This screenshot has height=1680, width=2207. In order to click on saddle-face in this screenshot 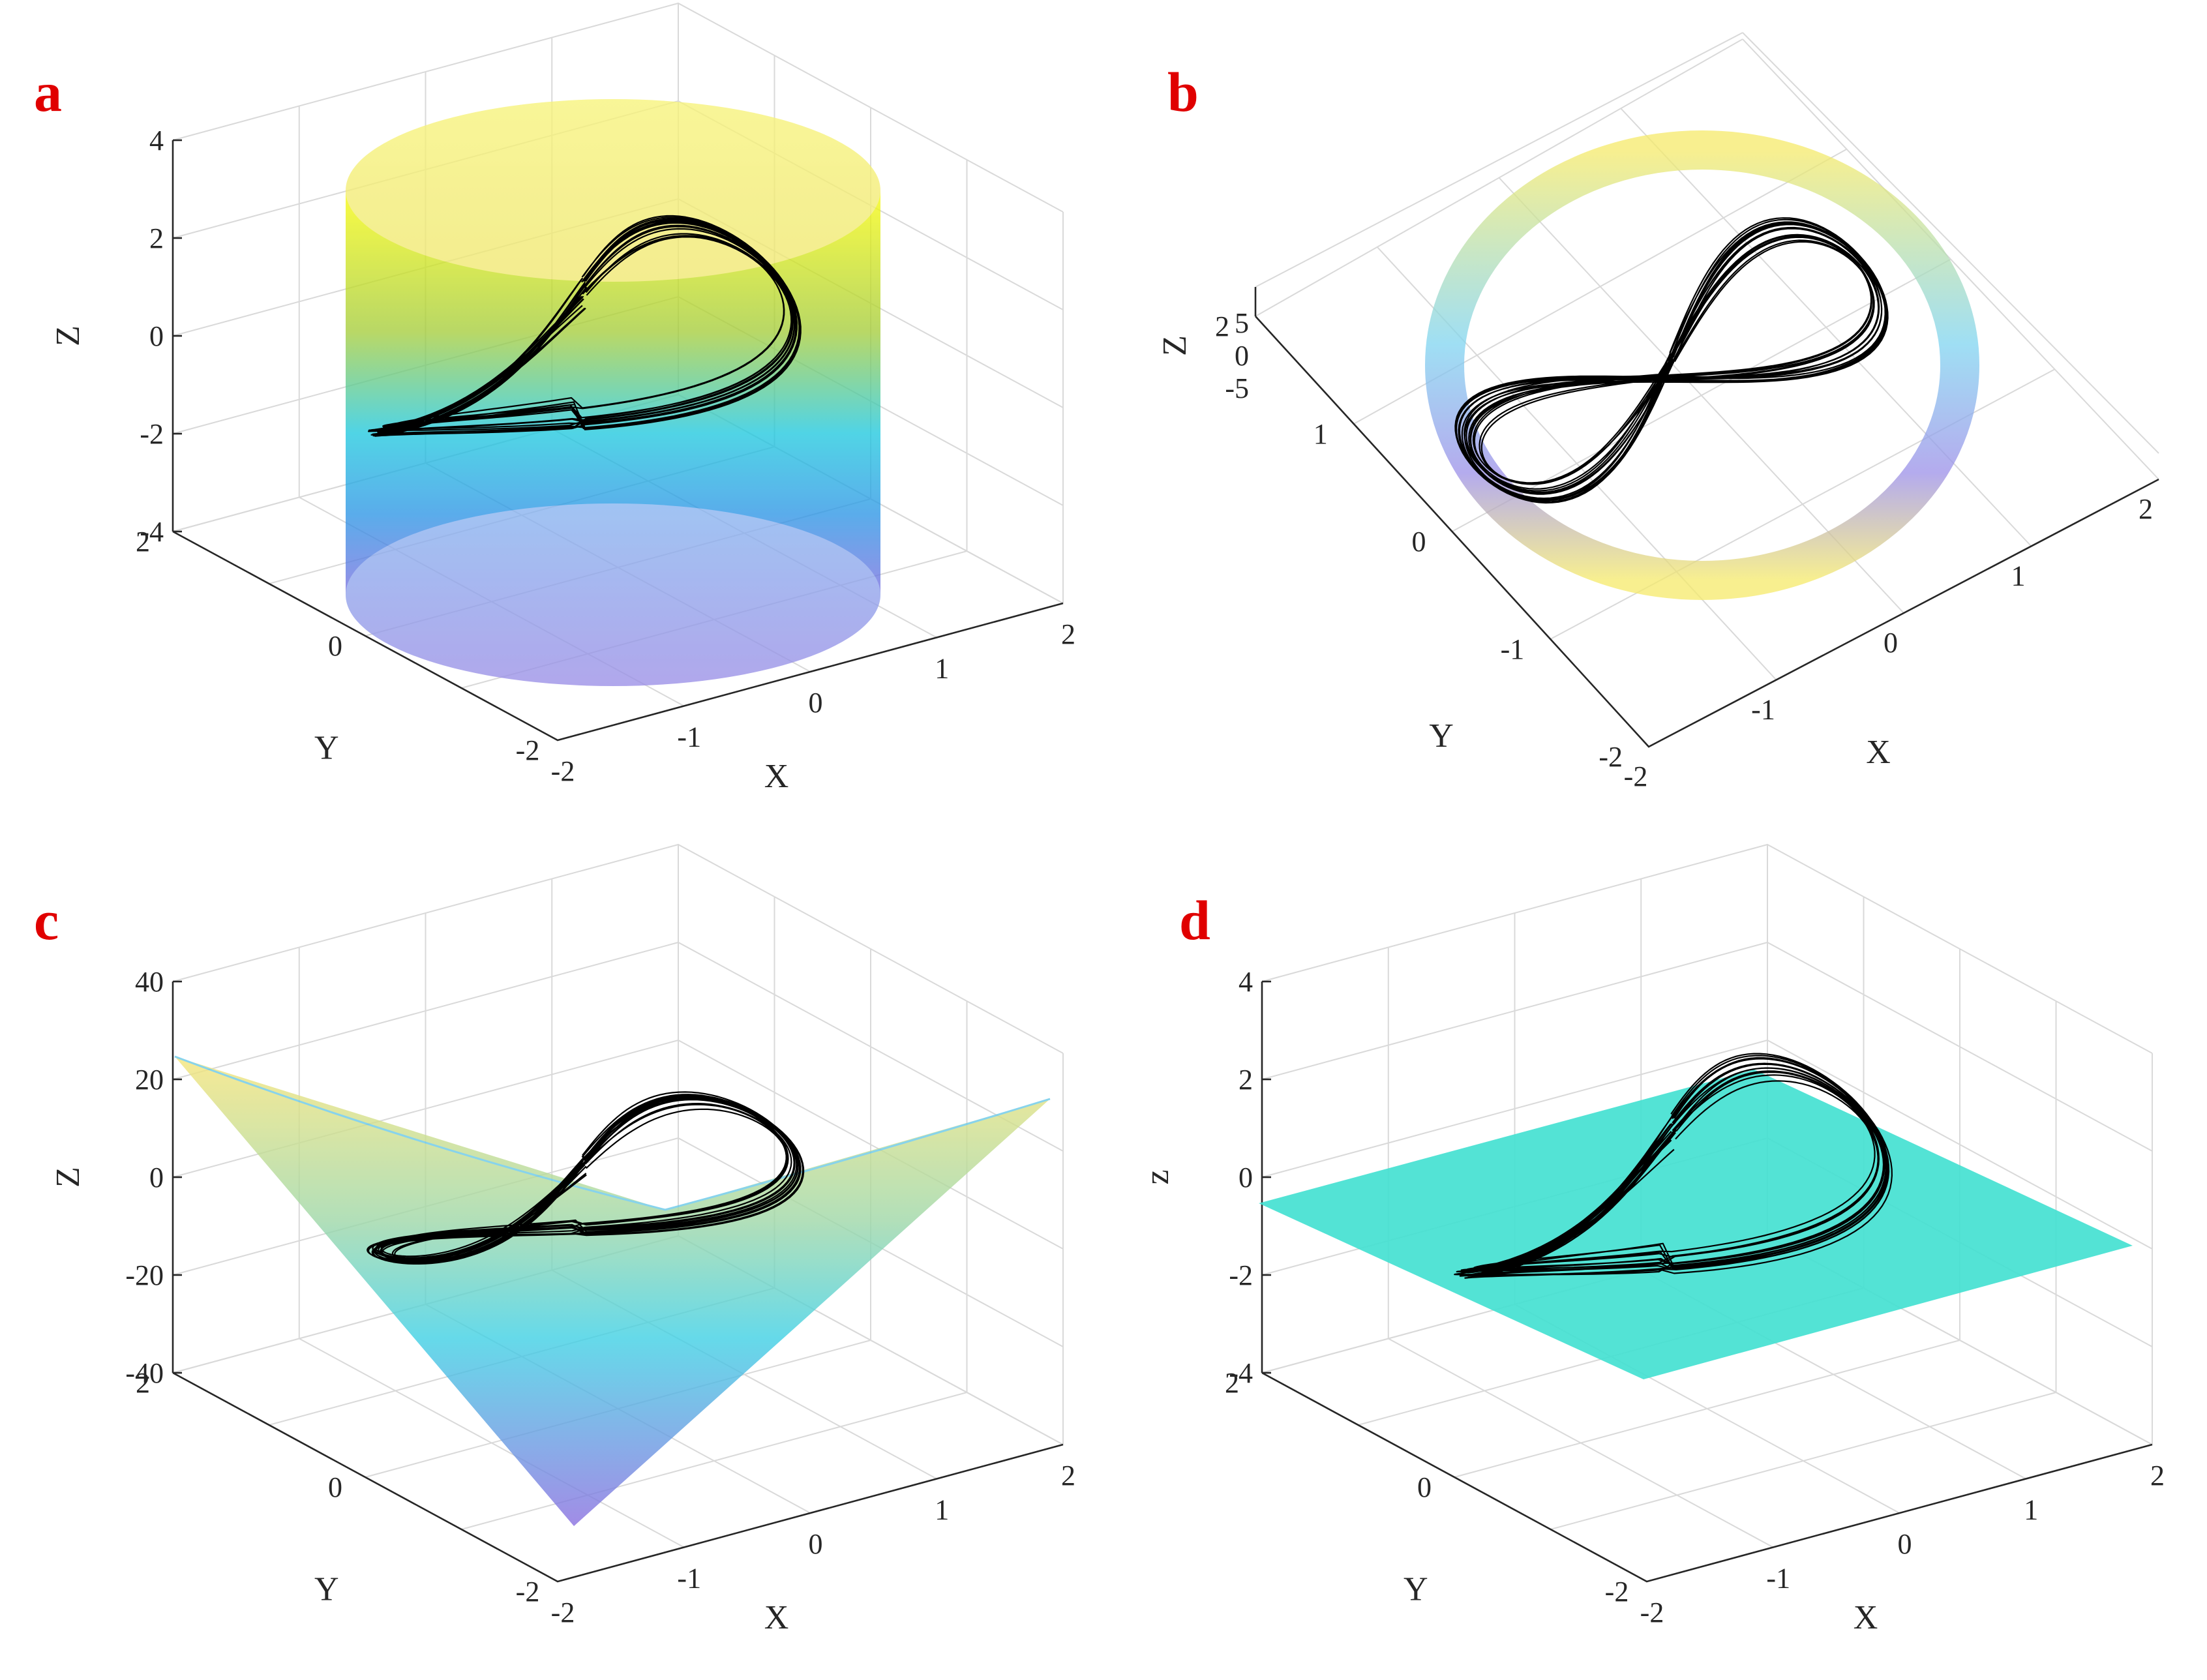, I will do `click(612, 1292)`.